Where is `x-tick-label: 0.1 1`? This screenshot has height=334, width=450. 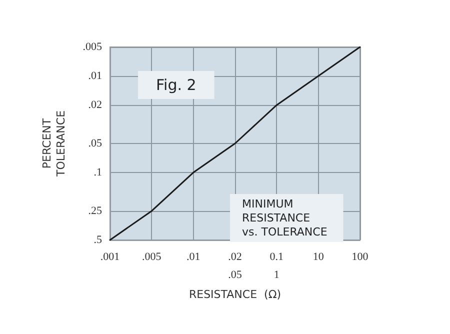 x-tick-label: 0.1 1 is located at coordinates (277, 266).